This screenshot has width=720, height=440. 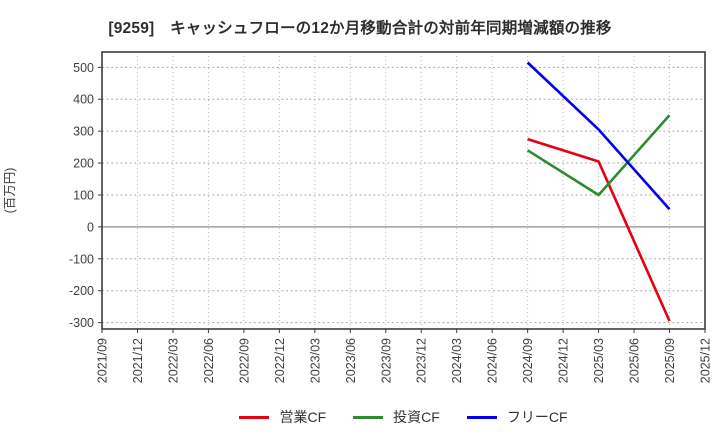 I want to click on legend-label-operating-cf: 営業CF, so click(x=303, y=417).